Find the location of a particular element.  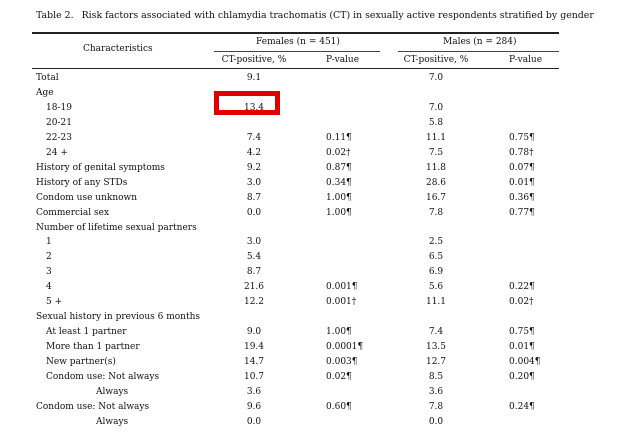

females-p-value-cell: 0.001¶ is located at coordinates (342, 287).